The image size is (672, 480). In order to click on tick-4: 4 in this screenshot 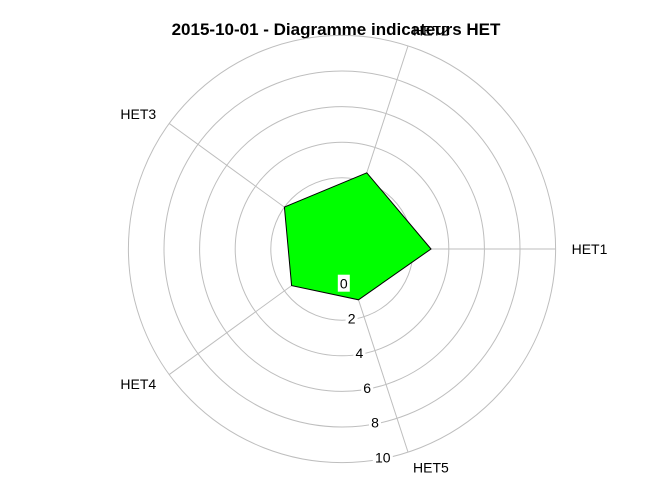, I will do `click(359, 353)`.